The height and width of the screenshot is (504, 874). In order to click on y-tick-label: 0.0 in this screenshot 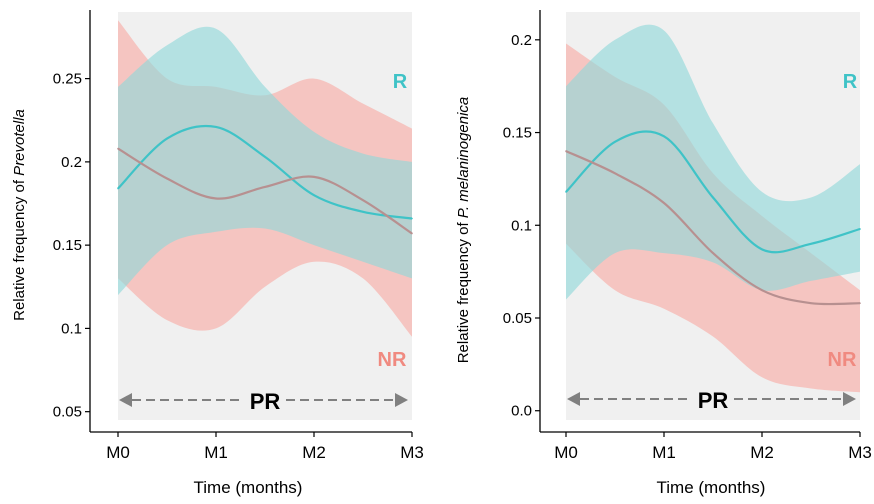, I will do `click(521, 411)`.